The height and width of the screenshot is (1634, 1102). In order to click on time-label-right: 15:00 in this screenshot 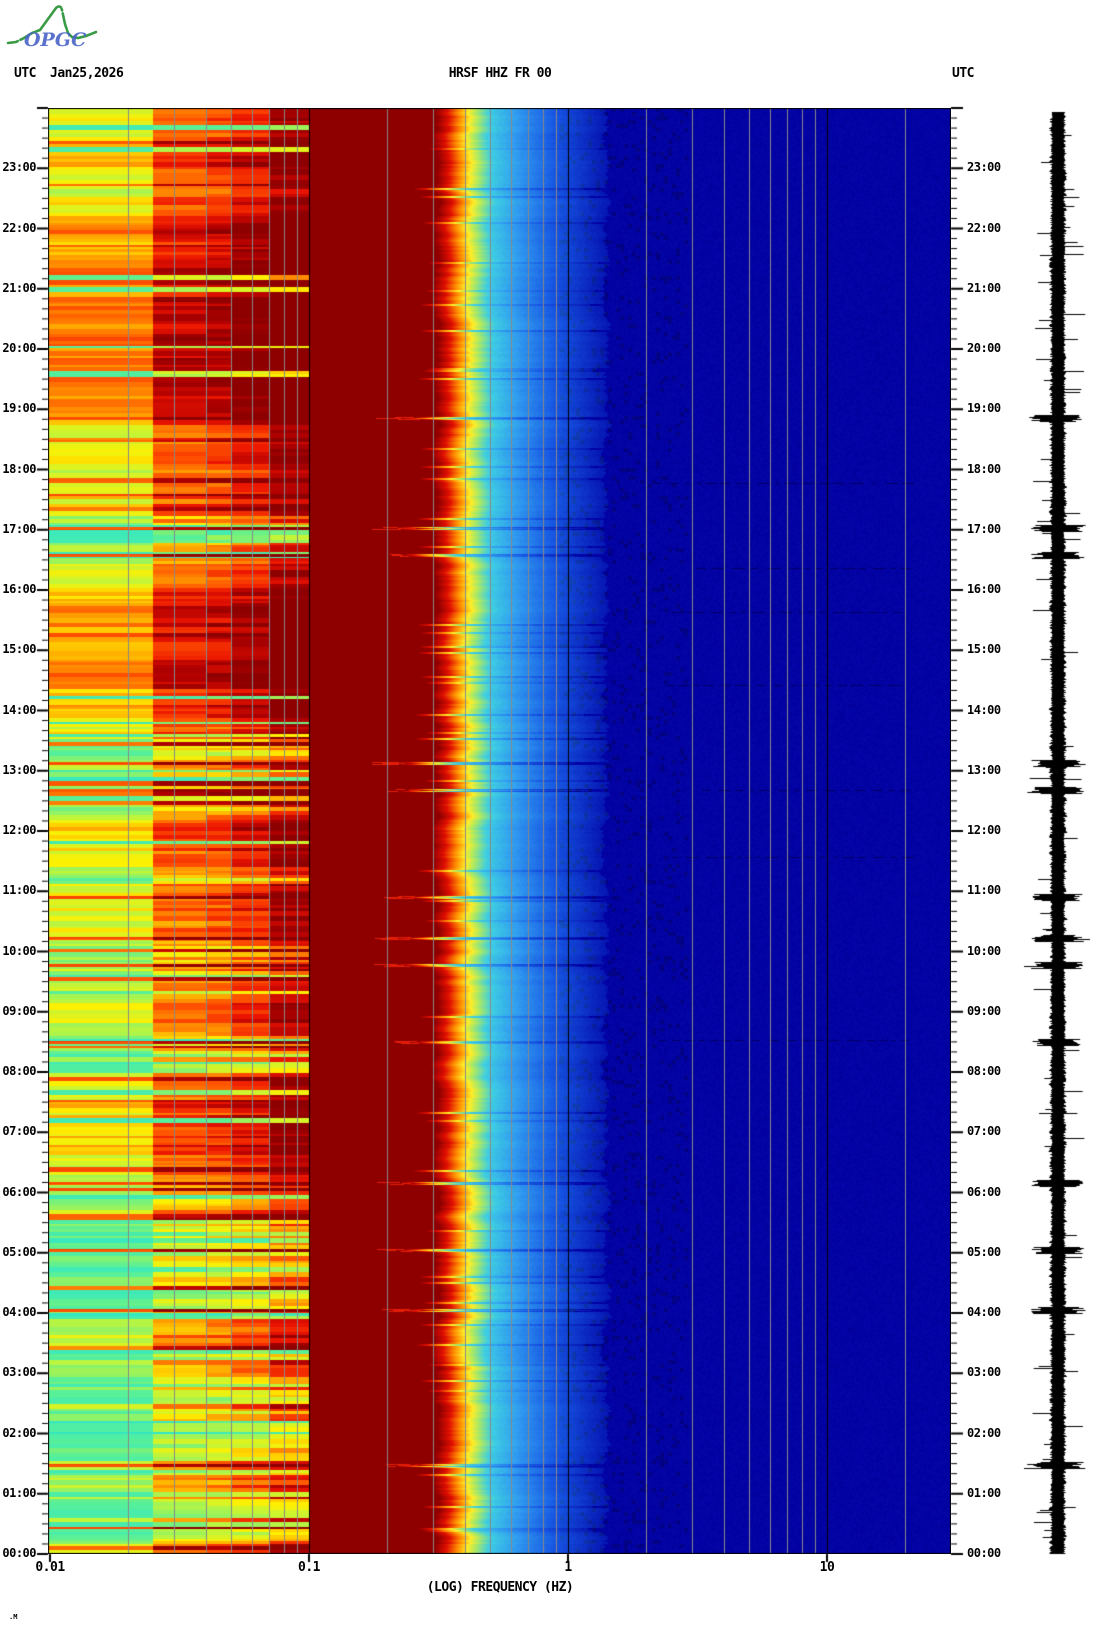, I will do `click(984, 649)`.